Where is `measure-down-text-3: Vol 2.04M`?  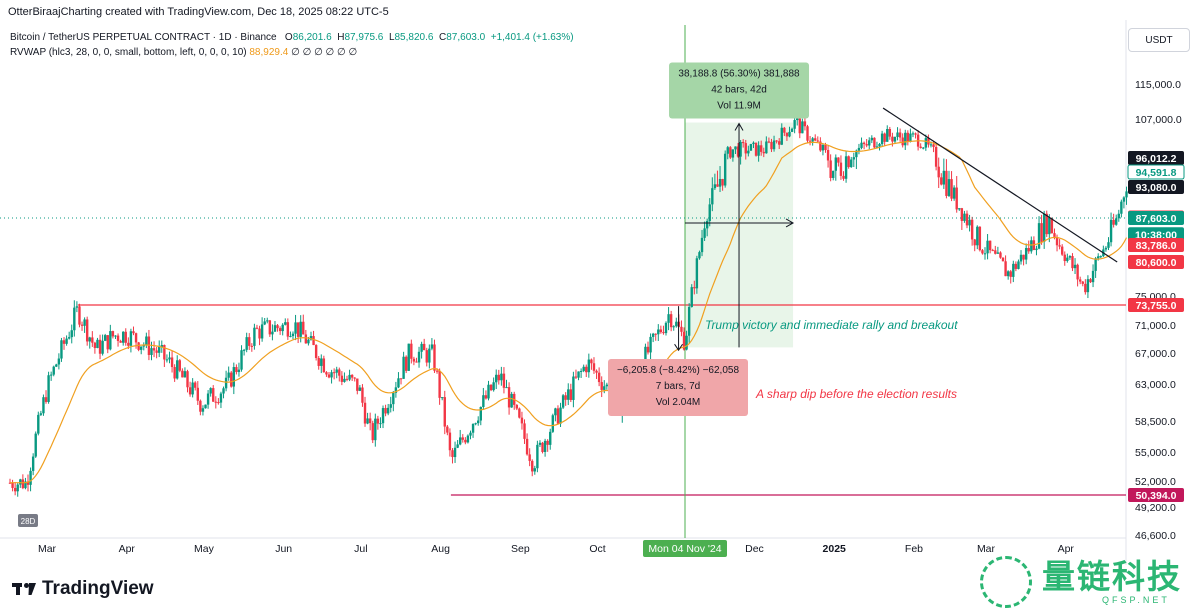
measure-down-text-3: Vol 2.04M is located at coordinates (678, 402).